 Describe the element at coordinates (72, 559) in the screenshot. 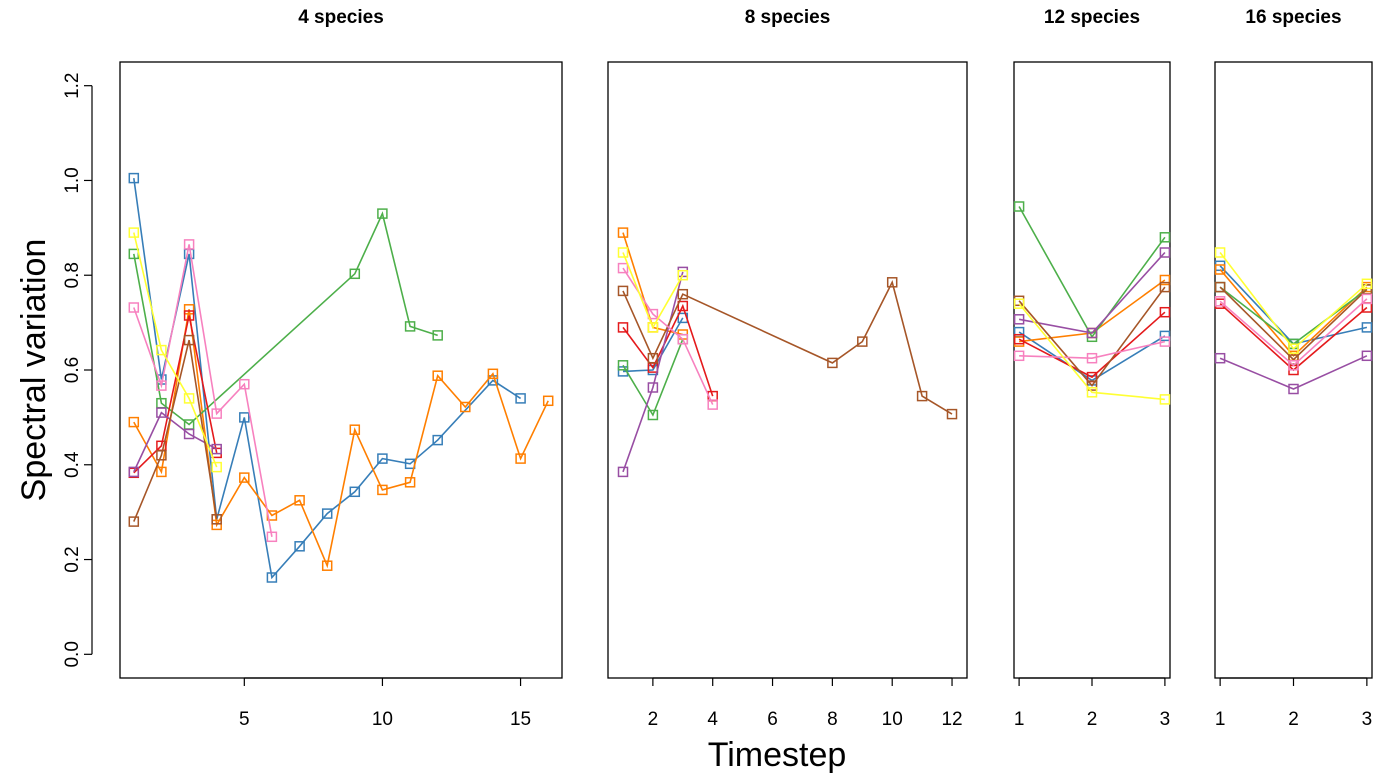

I see `y-tick-label: 0.2` at that location.